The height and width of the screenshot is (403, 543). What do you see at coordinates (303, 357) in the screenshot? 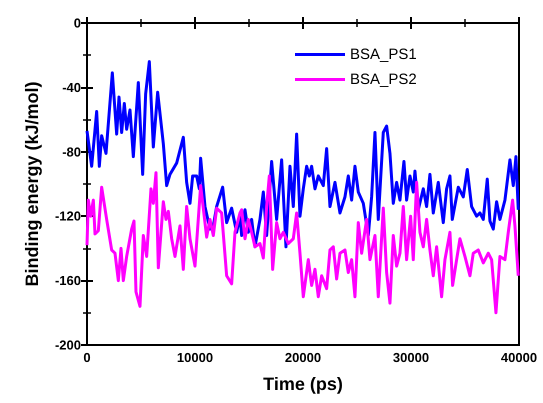
I see `x-tick-label: 20000` at bounding box center [303, 357].